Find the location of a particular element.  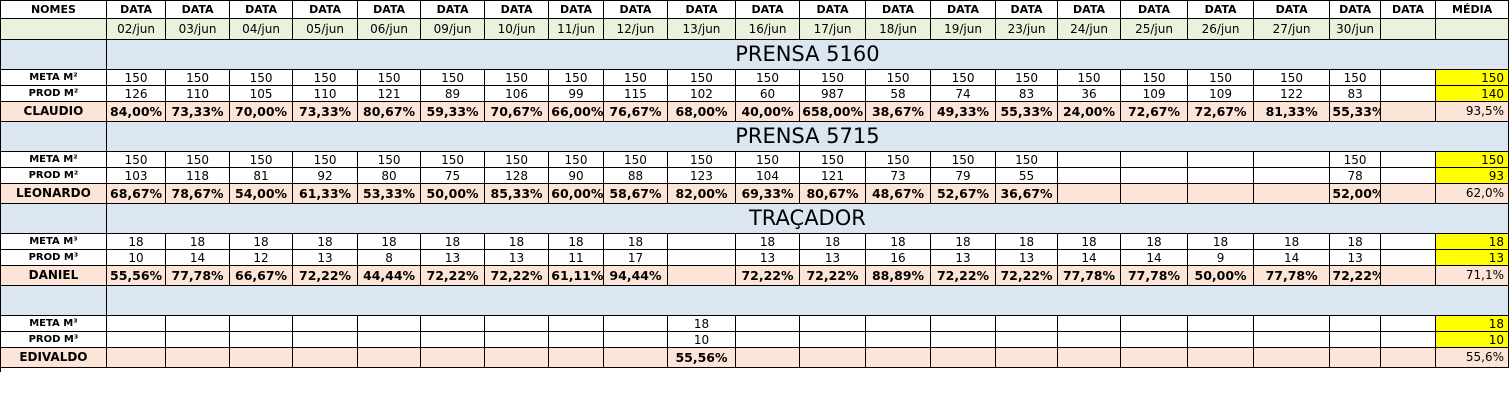

person-value-cell: 40,00% is located at coordinates (767, 111).